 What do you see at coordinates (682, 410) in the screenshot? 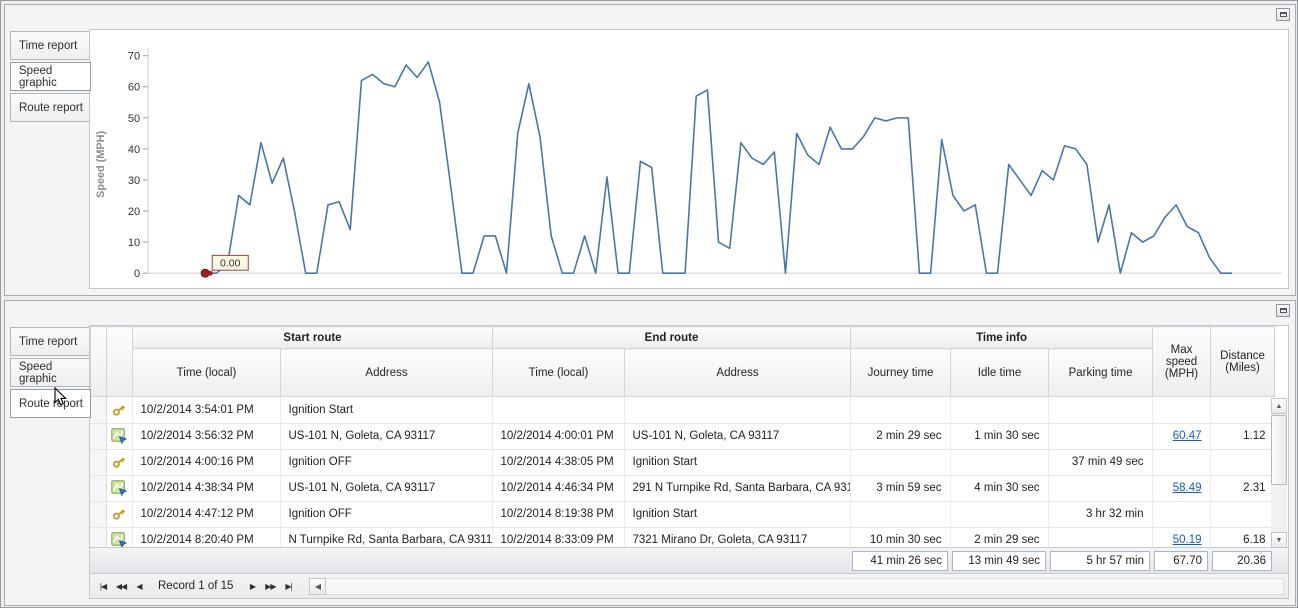
I see `grid-row: 10/2/2014 3:54:01 PM Ignition Start` at bounding box center [682, 410].